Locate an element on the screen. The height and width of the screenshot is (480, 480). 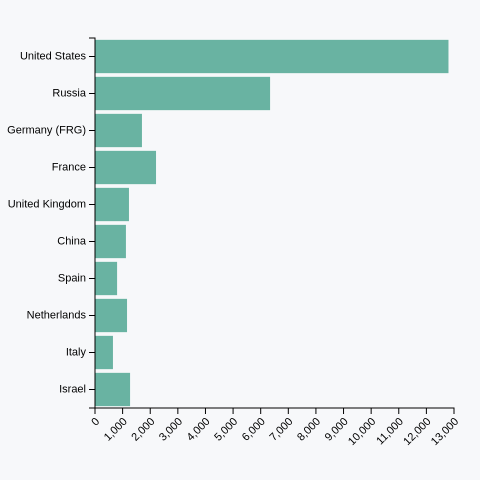
x-tick-label: 13,000 is located at coordinates (445, 432).